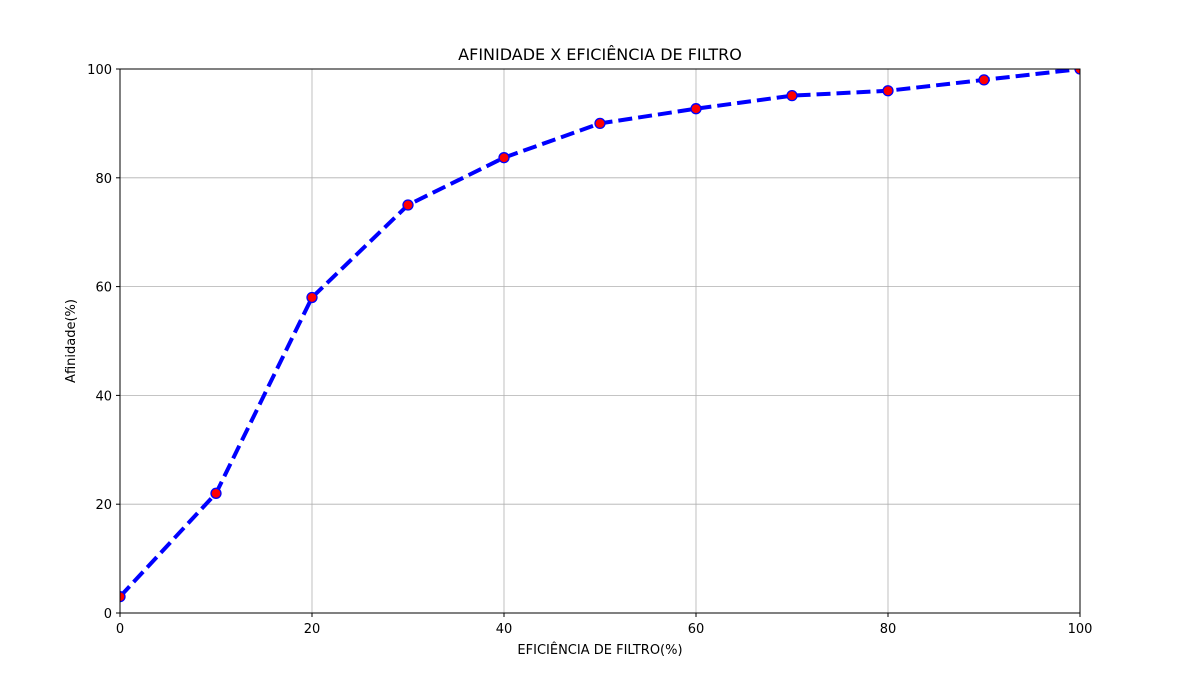 Image resolution: width=1200 pixels, height=681 pixels. Describe the element at coordinates (120, 629) in the screenshot. I see `x-tick-label: 0` at that location.